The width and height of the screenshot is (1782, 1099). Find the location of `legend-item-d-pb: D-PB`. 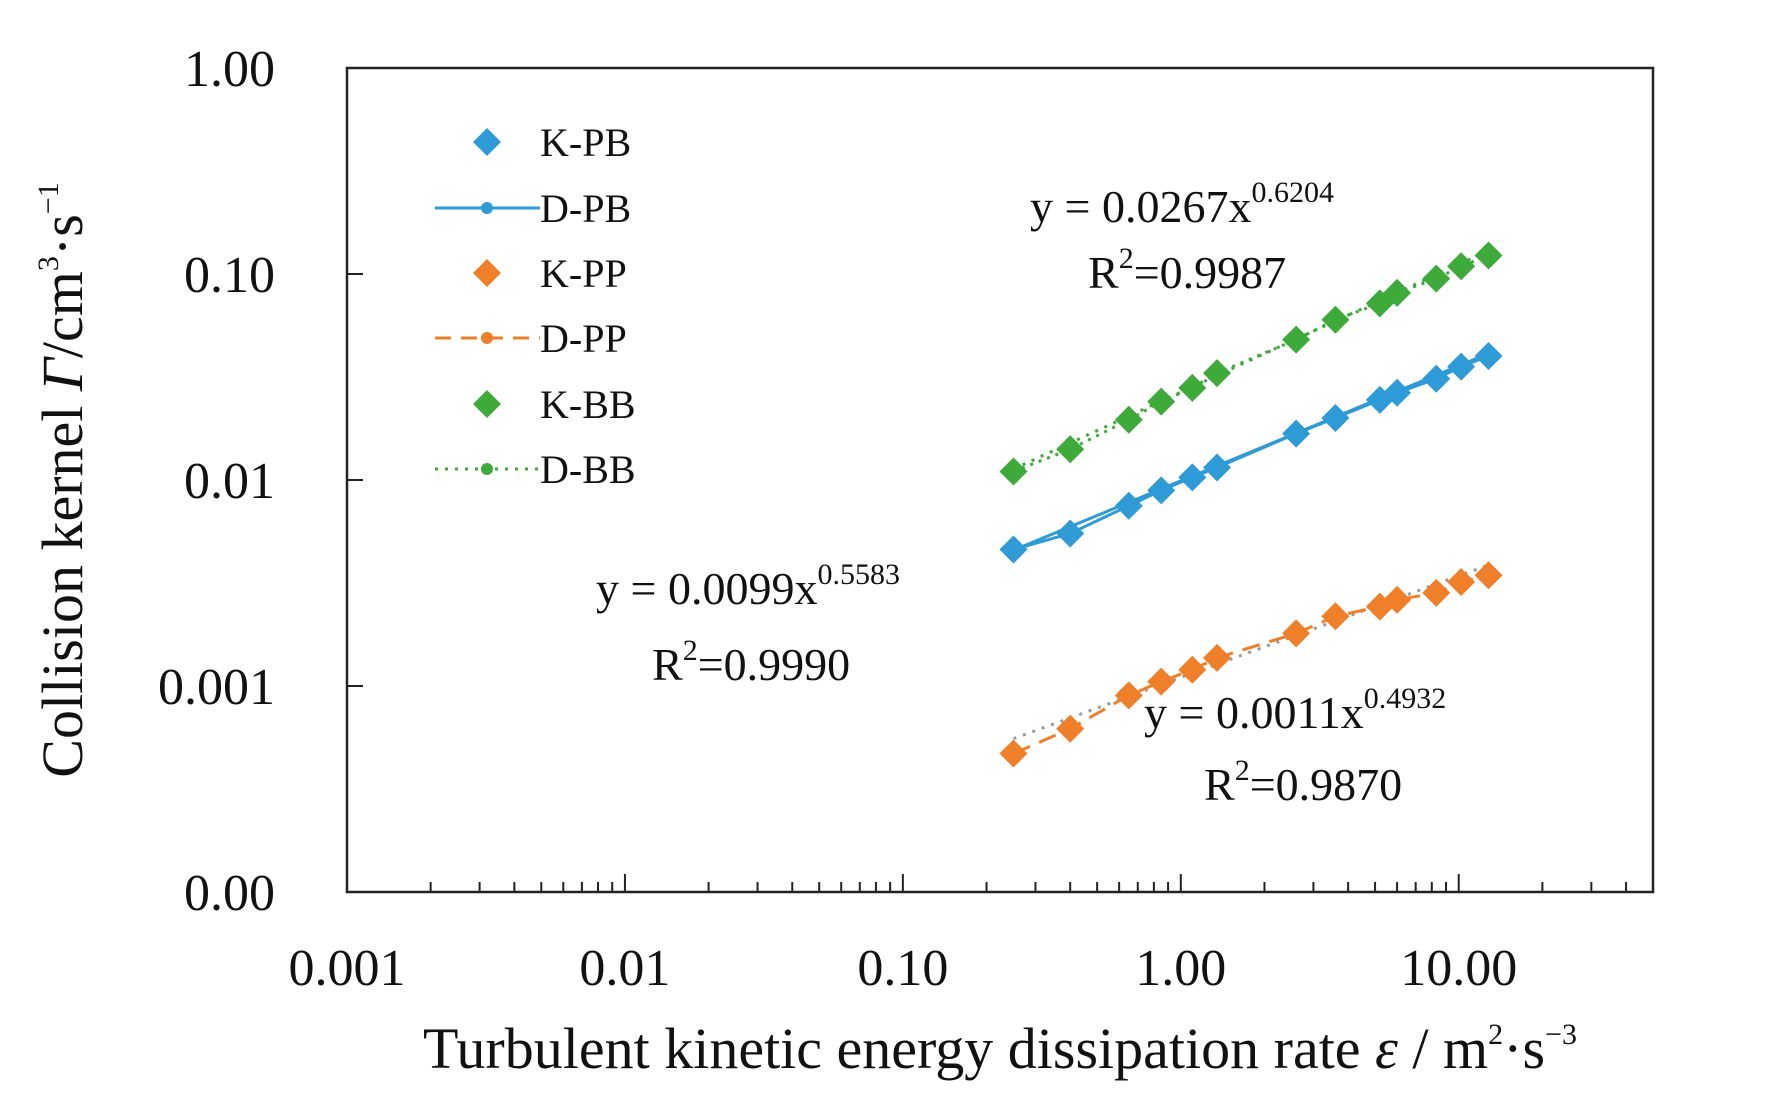

legend-item-d-pb: D-PB is located at coordinates (533, 208).